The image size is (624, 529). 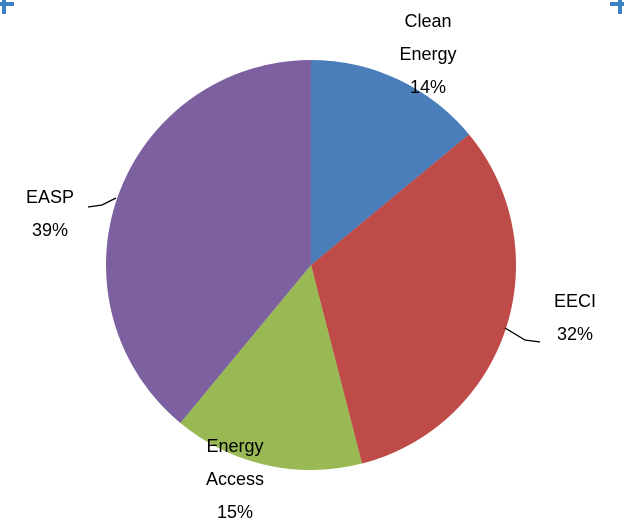 What do you see at coordinates (50, 214) in the screenshot?
I see `slice-label: EASP 39%` at bounding box center [50, 214].